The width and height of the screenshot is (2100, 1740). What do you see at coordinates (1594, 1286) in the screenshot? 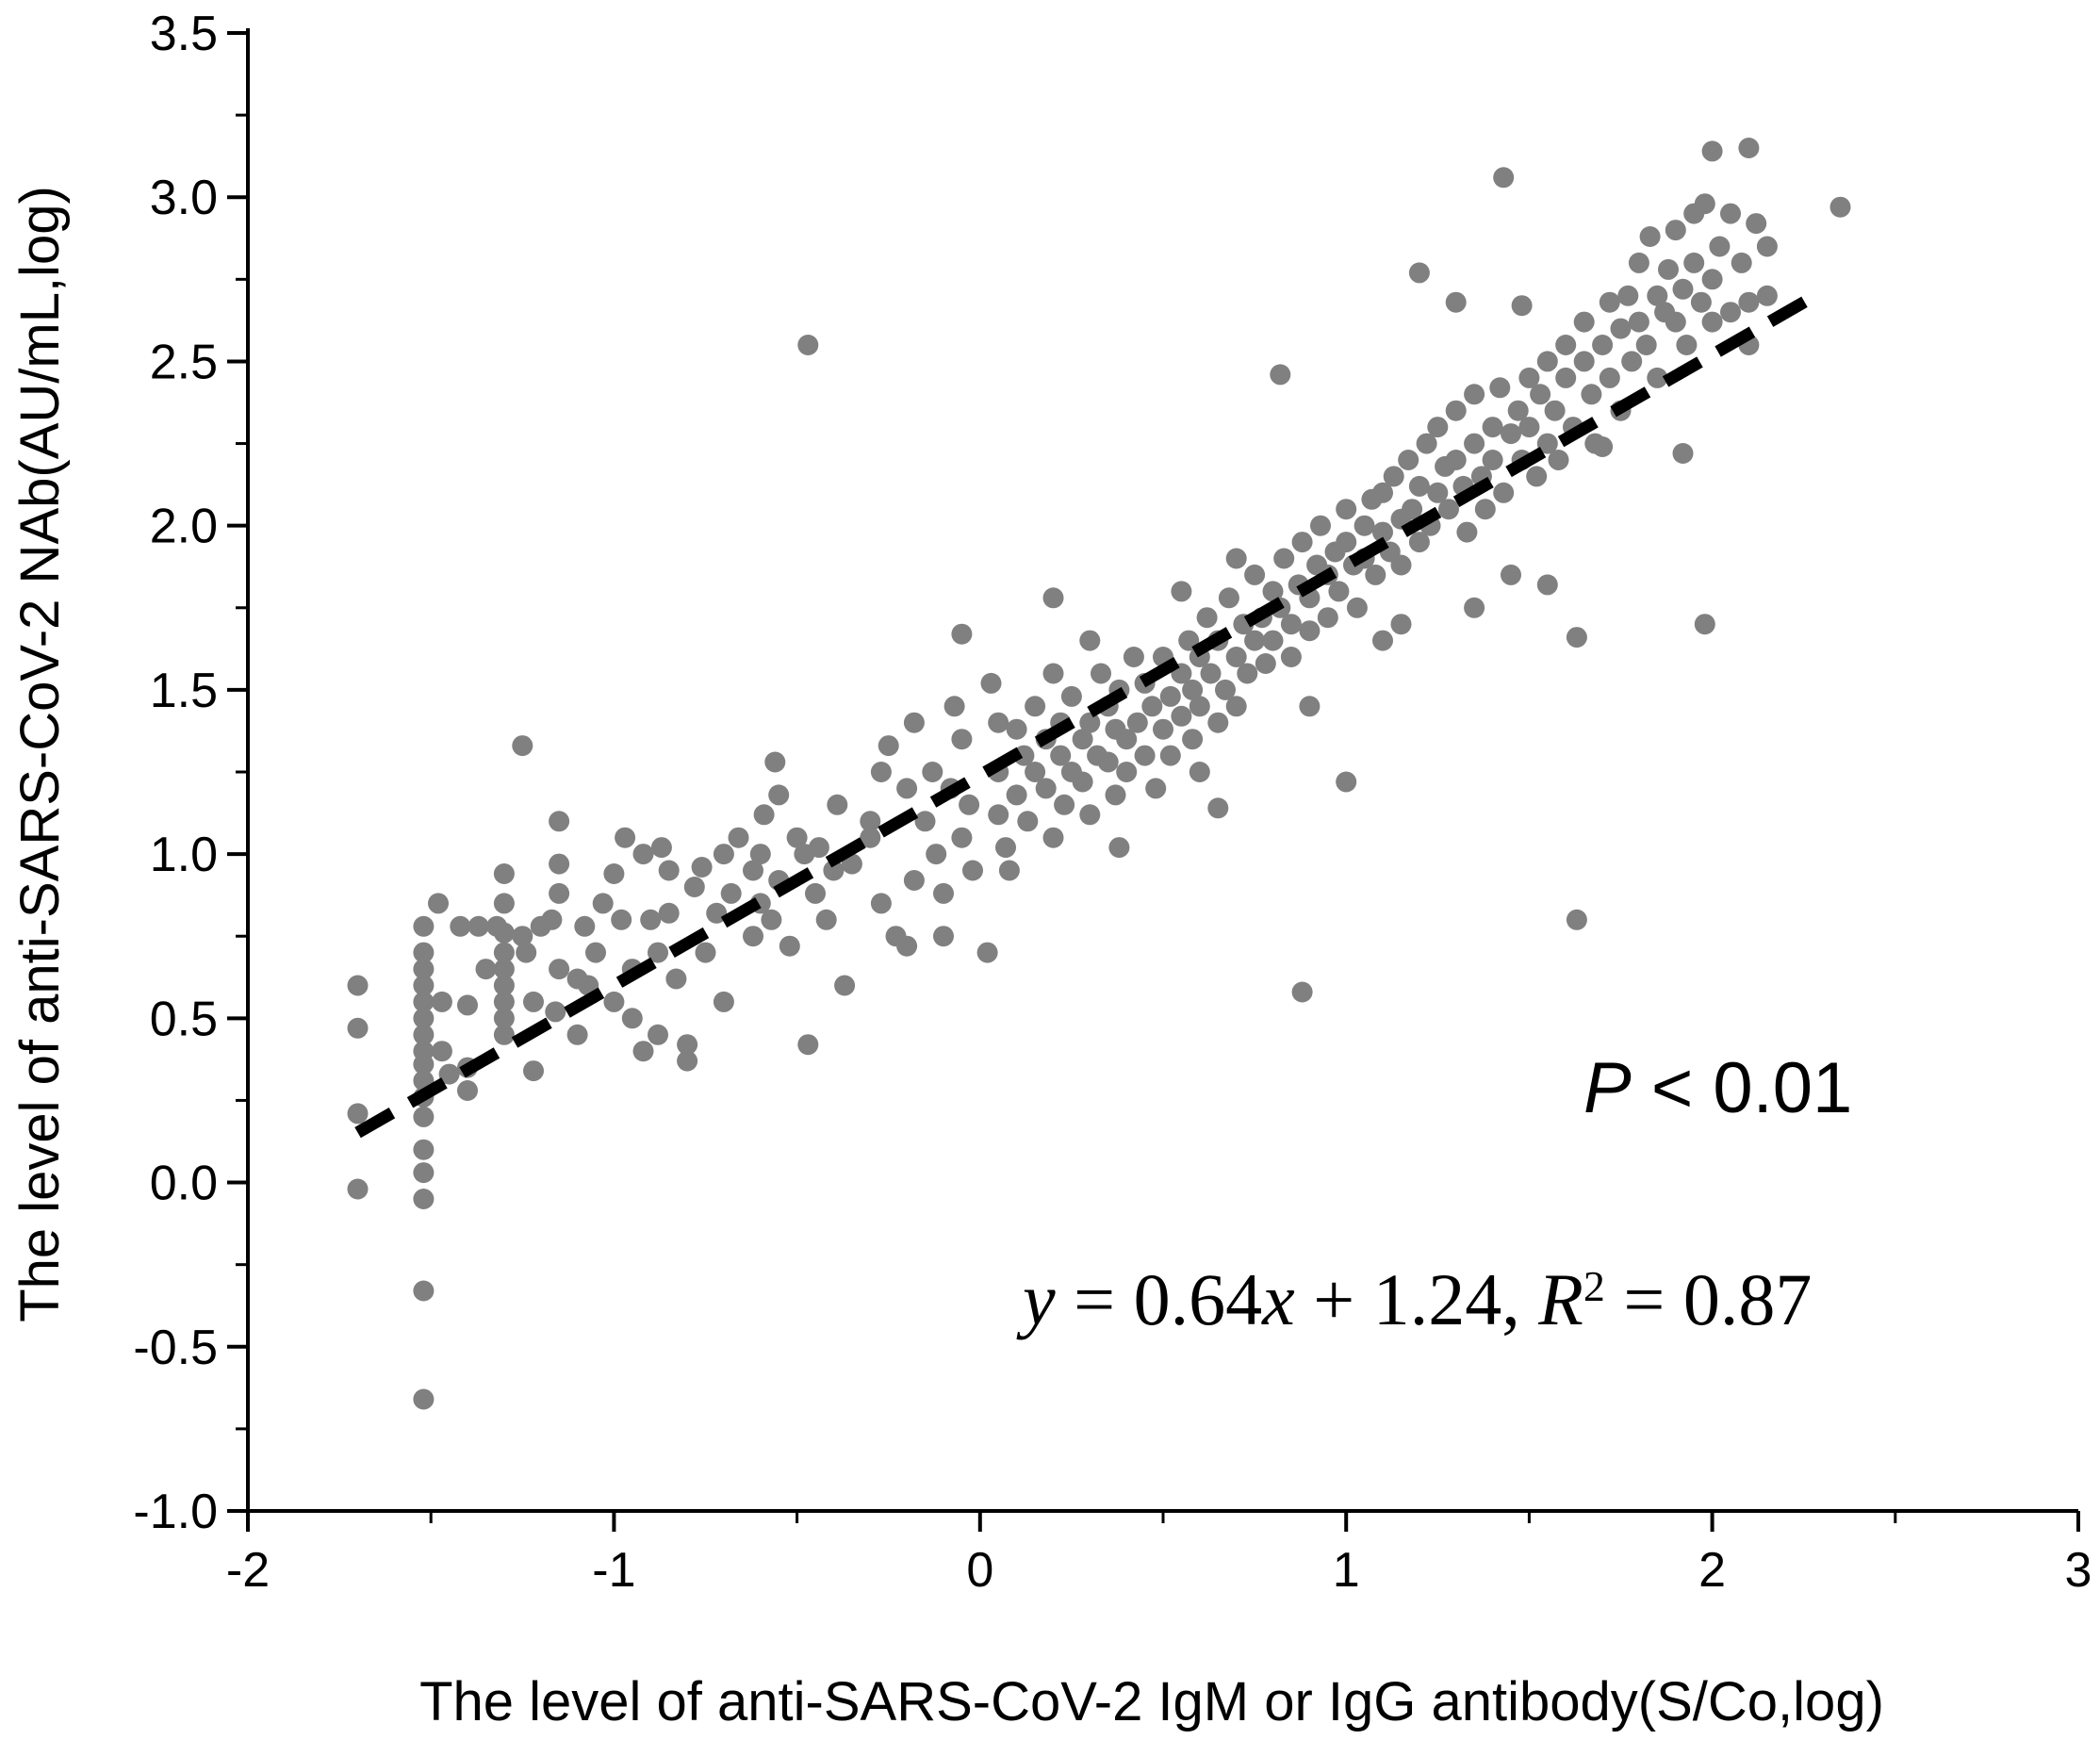
I see `eq-superscript: 2` at bounding box center [1594, 1286].